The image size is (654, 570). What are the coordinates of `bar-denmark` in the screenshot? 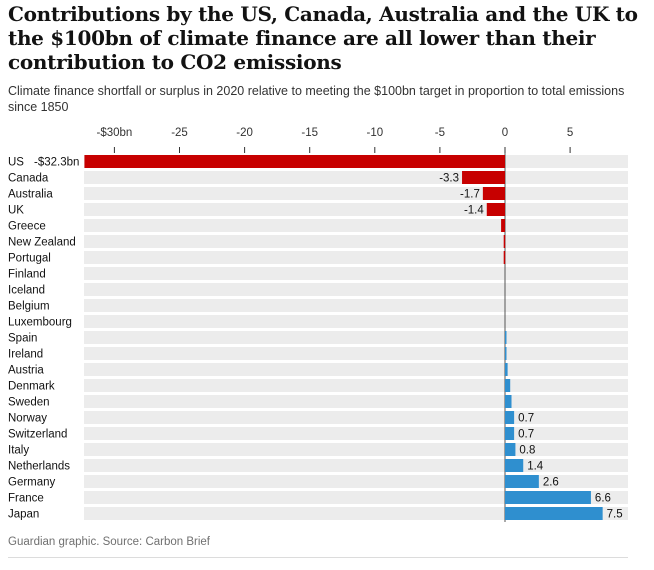 It's located at (508, 385).